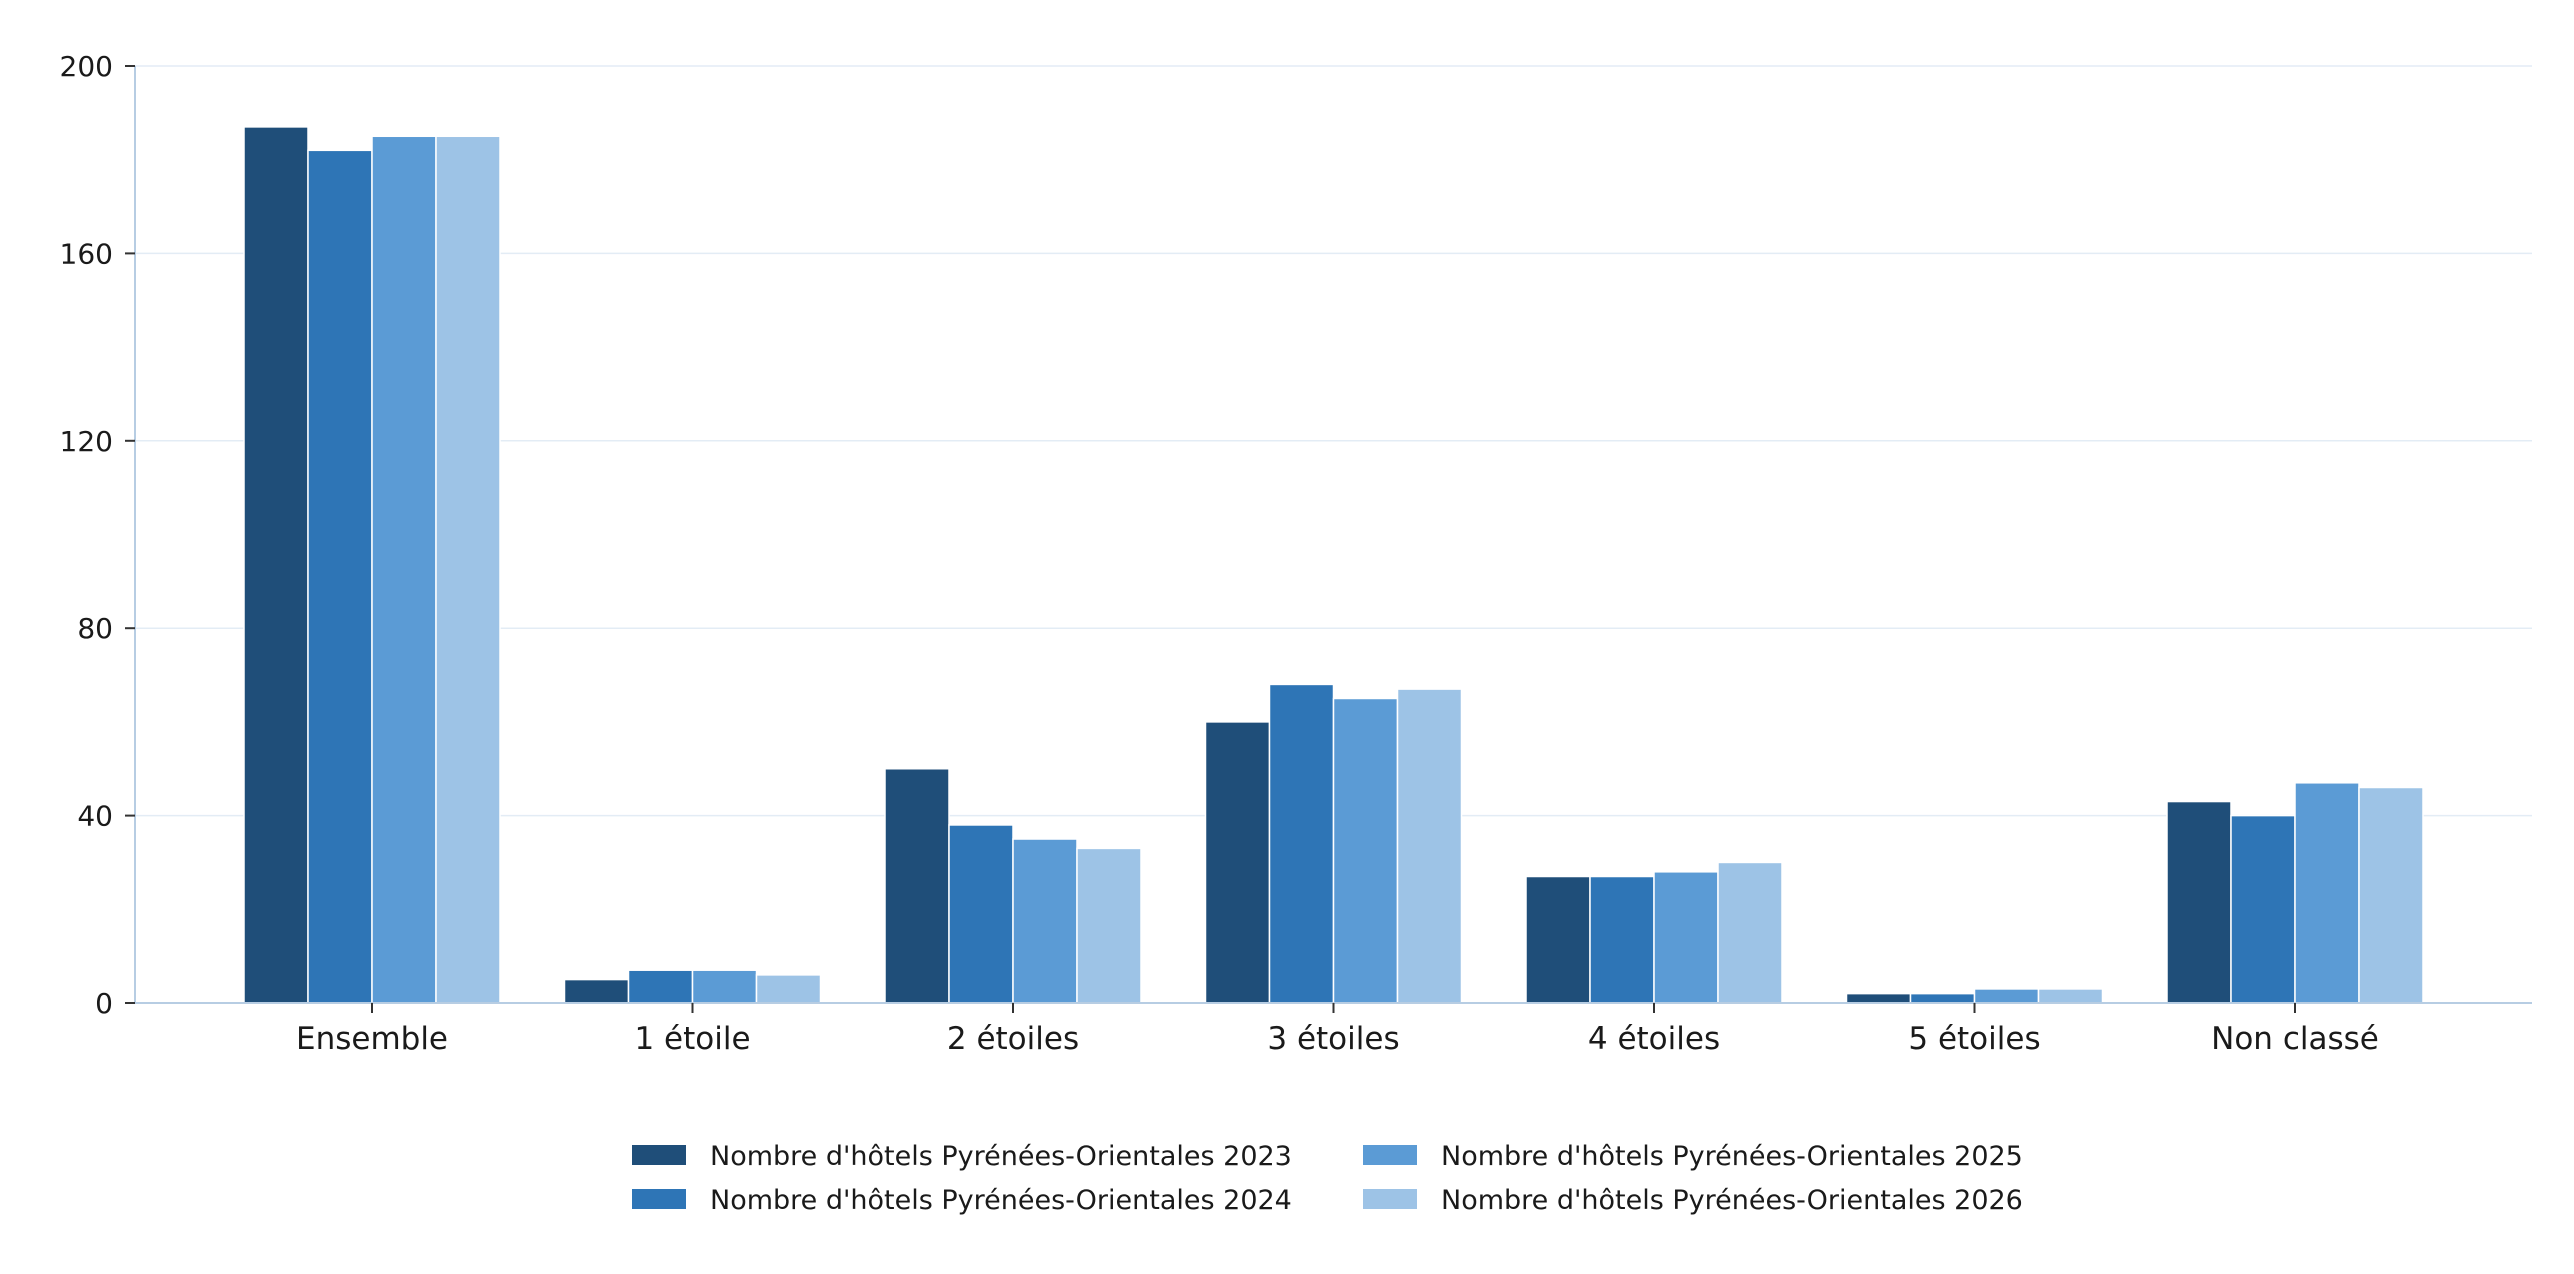 Image resolution: width=2574 pixels, height=1274 pixels. Describe the element at coordinates (95, 628) in the screenshot. I see `y-tick-label: 80` at that location.